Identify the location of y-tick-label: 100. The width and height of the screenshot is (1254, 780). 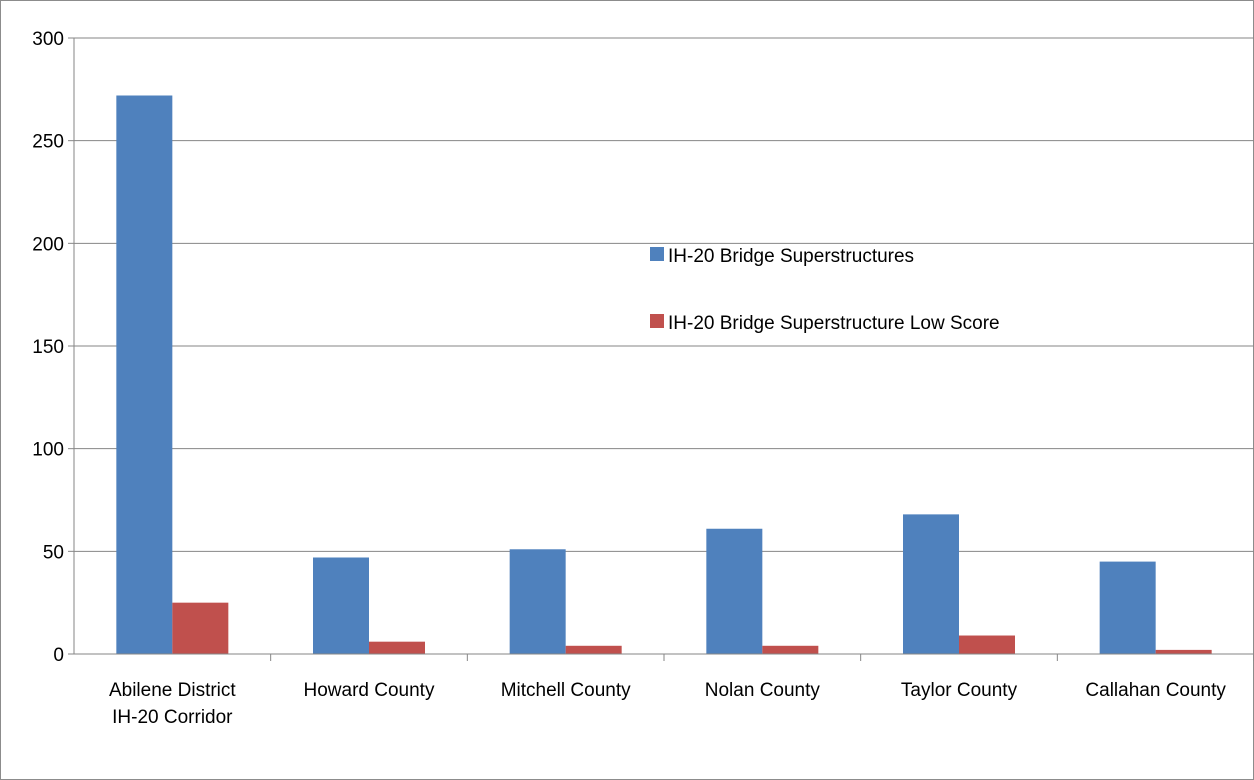
(48, 450).